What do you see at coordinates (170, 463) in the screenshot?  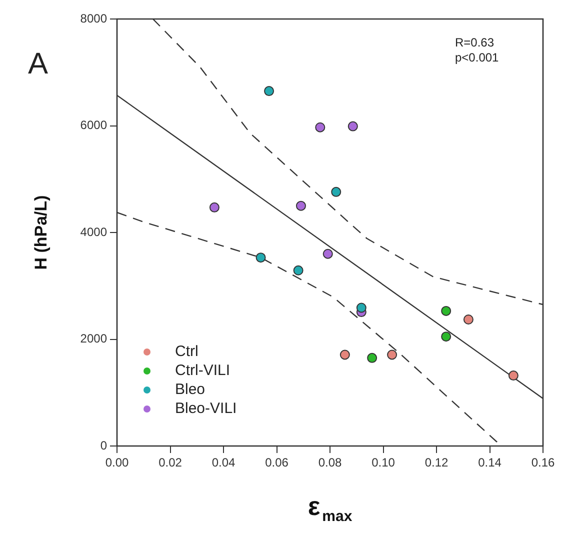 I see `x-tick-label: 0.02` at bounding box center [170, 463].